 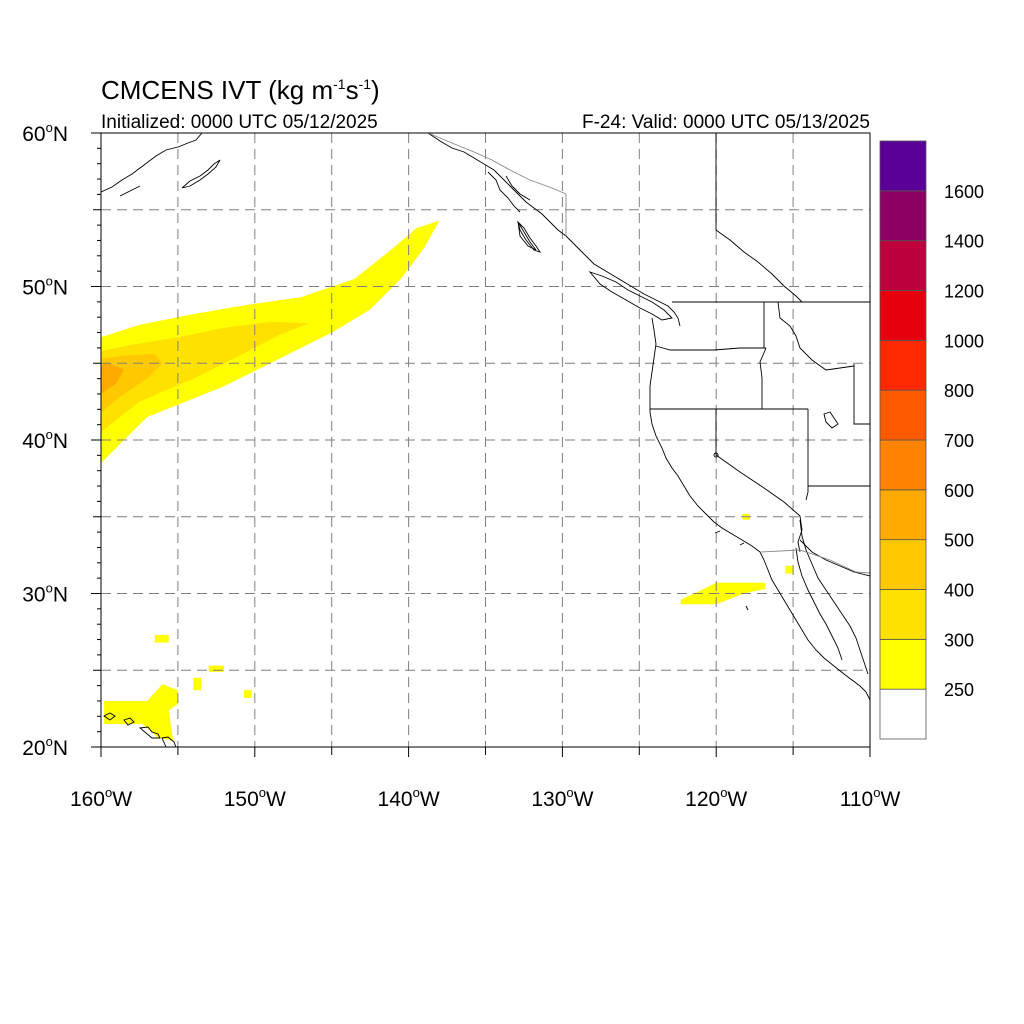 I want to click on colorbar-label-1000: 1000, so click(x=964, y=341).